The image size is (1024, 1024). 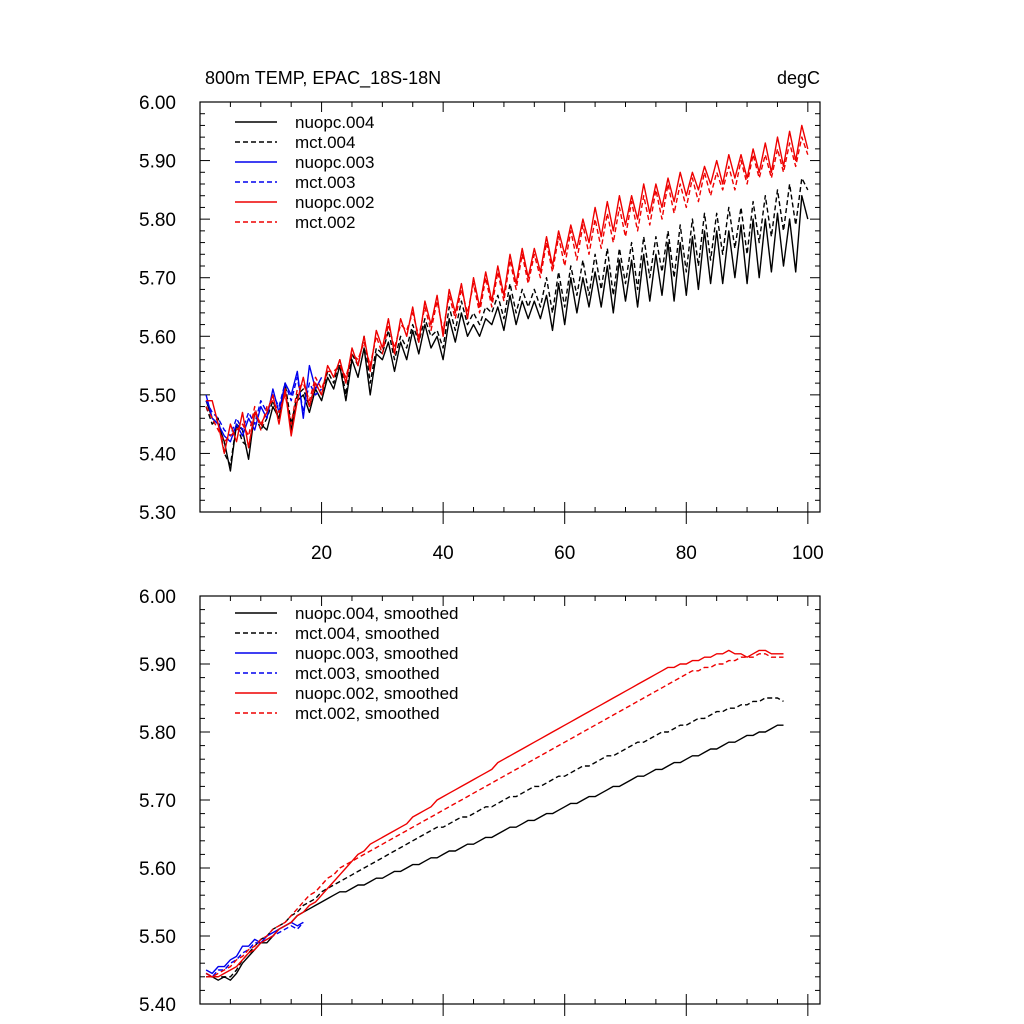 What do you see at coordinates (367, 673) in the screenshot?
I see `legend-label: mct.003, smoothed` at bounding box center [367, 673].